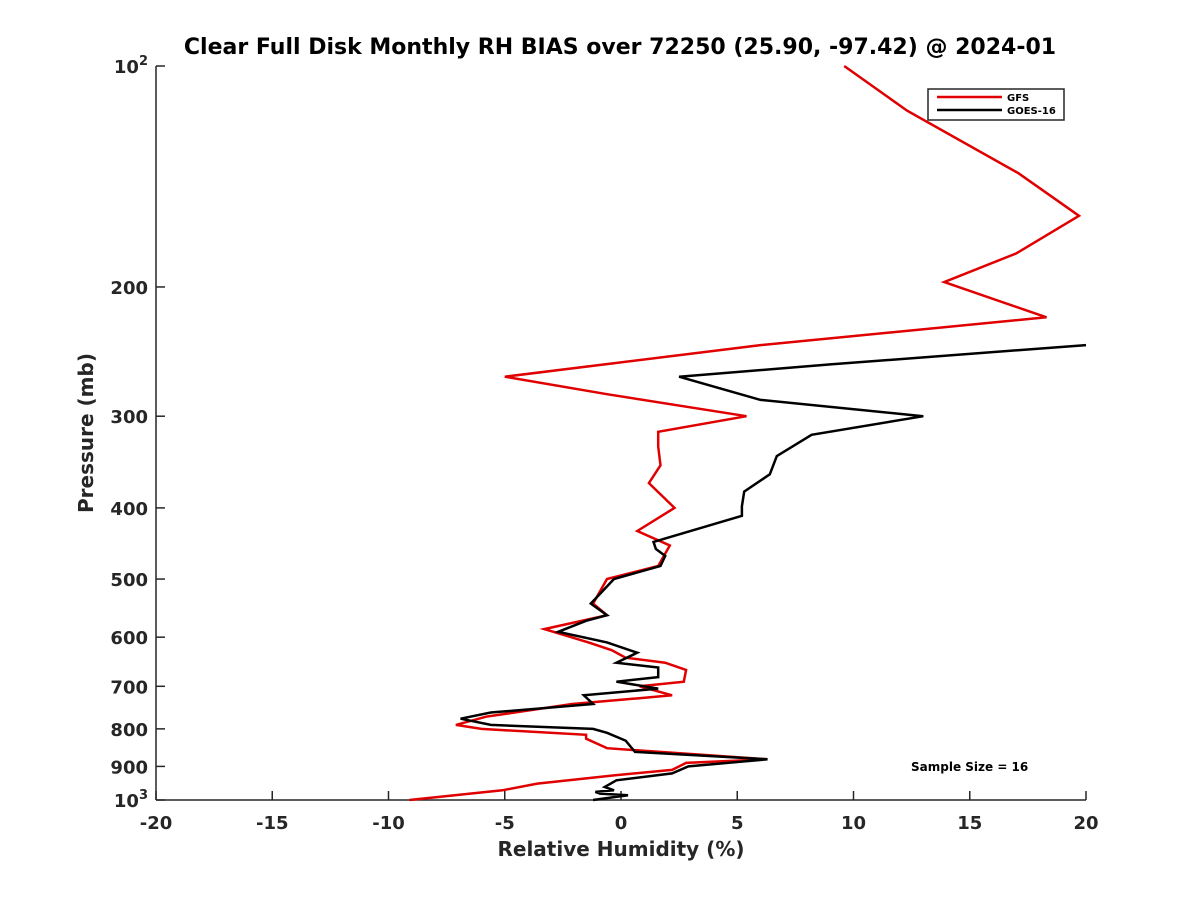 This screenshot has height=900, width=1200. Describe the element at coordinates (505, 823) in the screenshot. I see `x-tick-label: -5` at that location.